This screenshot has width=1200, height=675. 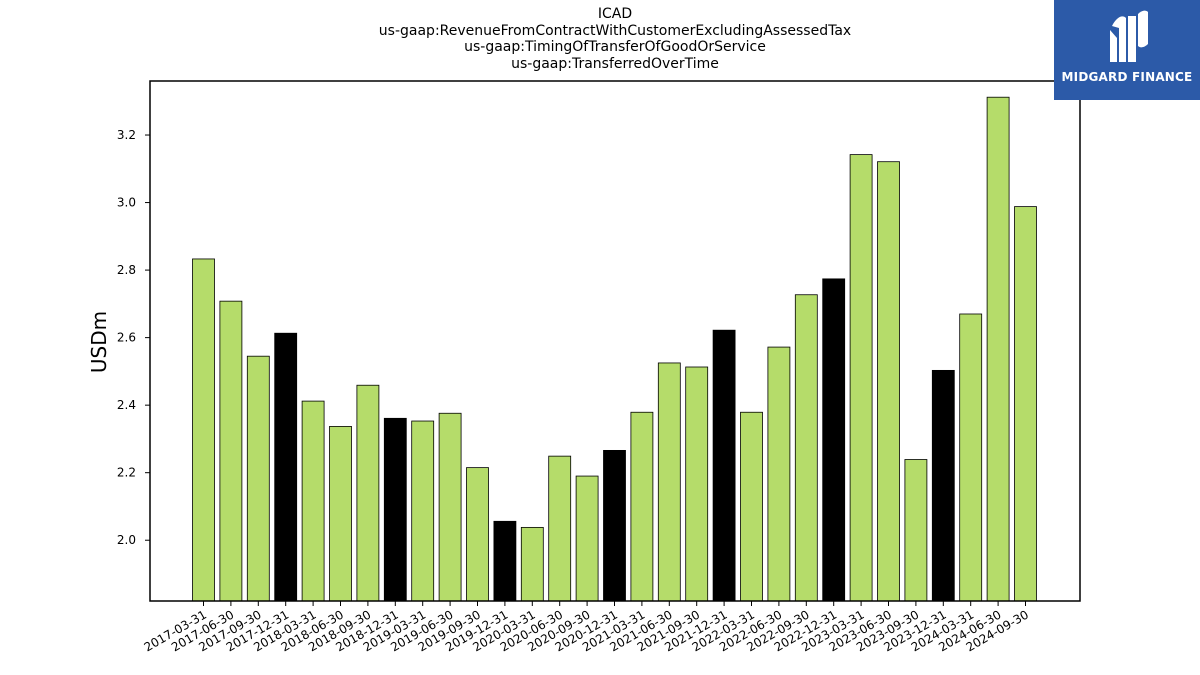 What do you see at coordinates (126, 473) in the screenshot?
I see `y-tick-label: 2.2` at bounding box center [126, 473].